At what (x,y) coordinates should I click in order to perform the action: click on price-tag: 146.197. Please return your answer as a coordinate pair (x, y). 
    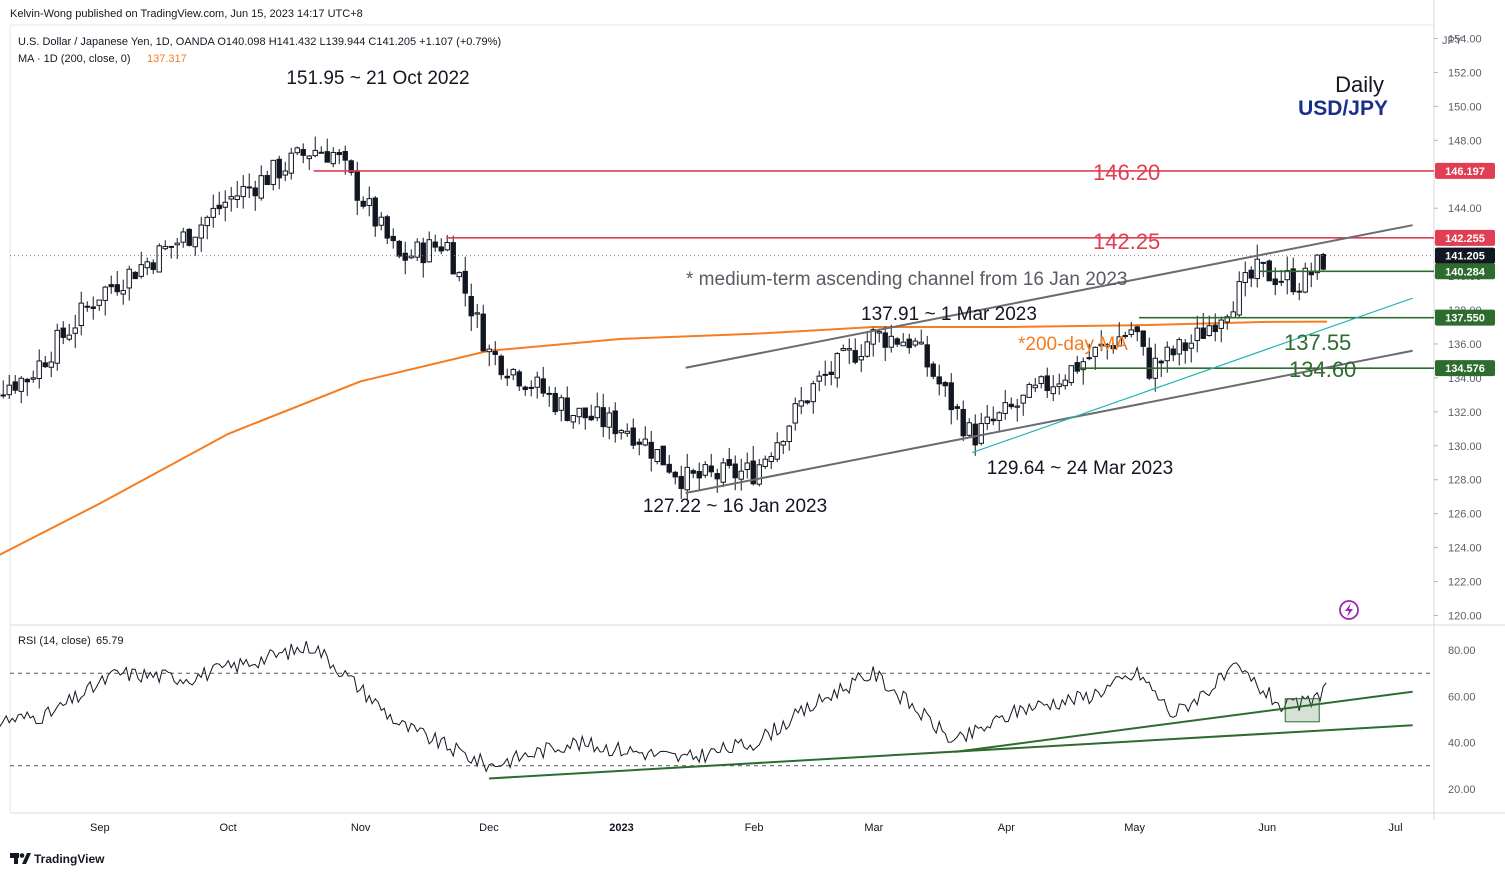
    Looking at the image, I should click on (1465, 170).